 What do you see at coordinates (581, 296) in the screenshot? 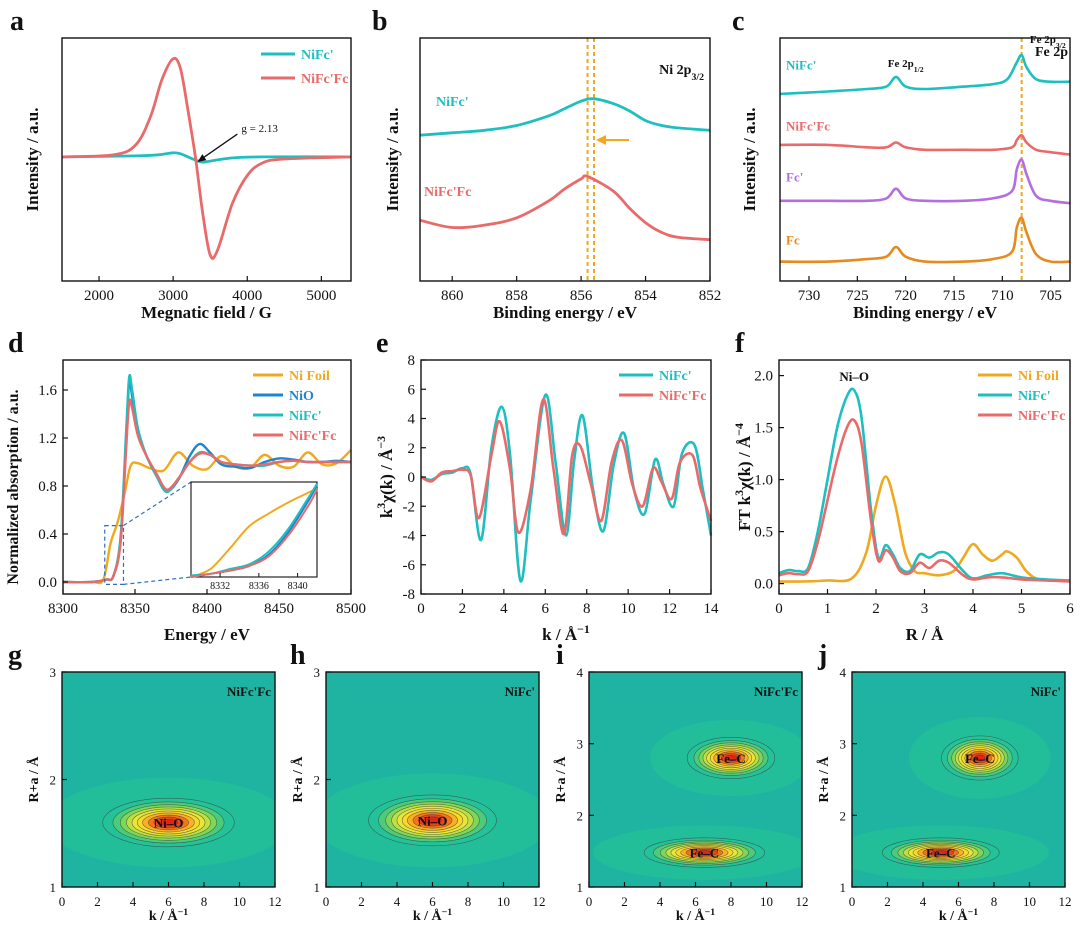
I see `panel-b-xtick-label-2: 856` at bounding box center [581, 296].